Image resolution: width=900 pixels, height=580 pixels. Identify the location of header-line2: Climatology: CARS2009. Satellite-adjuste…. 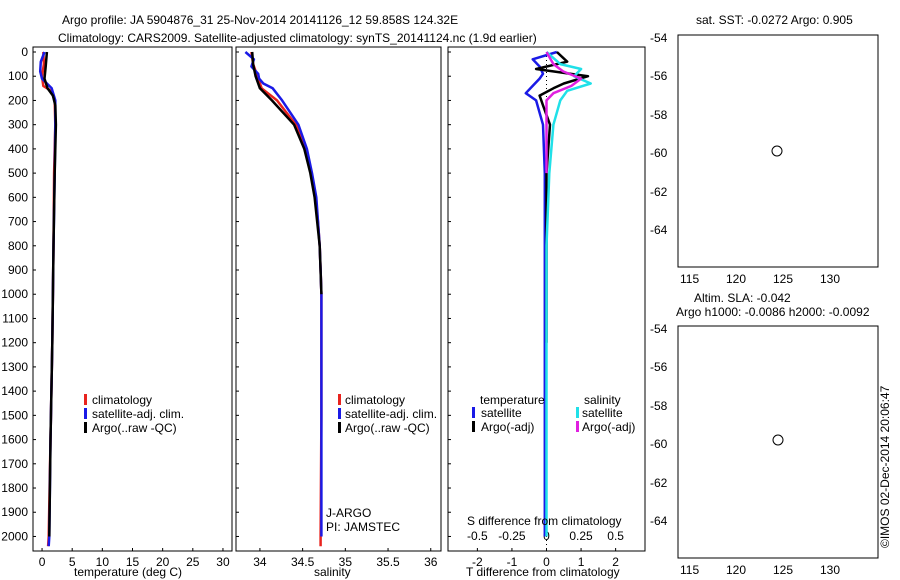
(297, 38).